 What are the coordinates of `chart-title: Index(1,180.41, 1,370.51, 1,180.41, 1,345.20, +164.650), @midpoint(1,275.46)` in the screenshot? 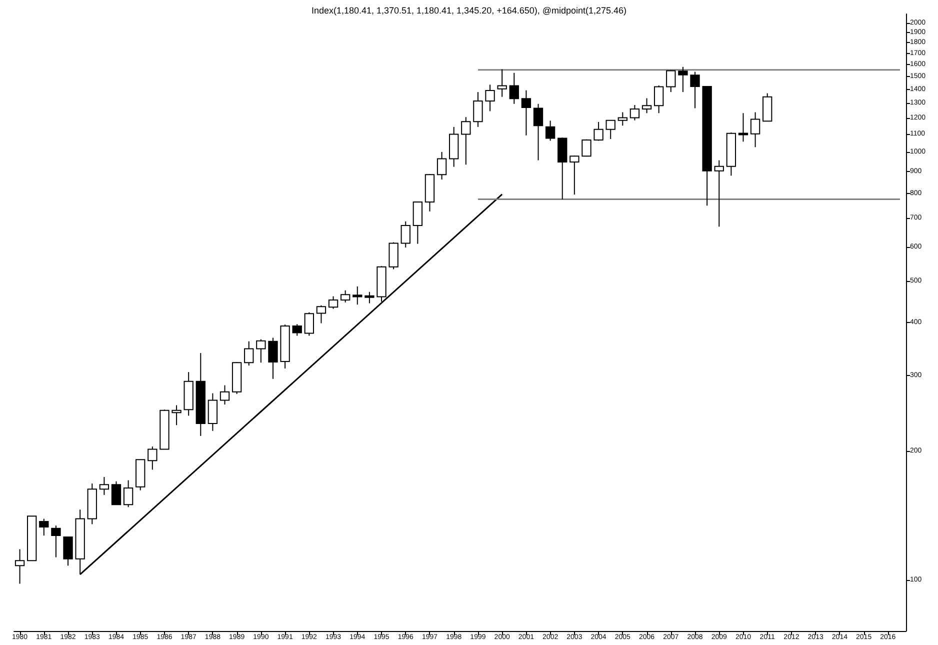 It's located at (469, 11).